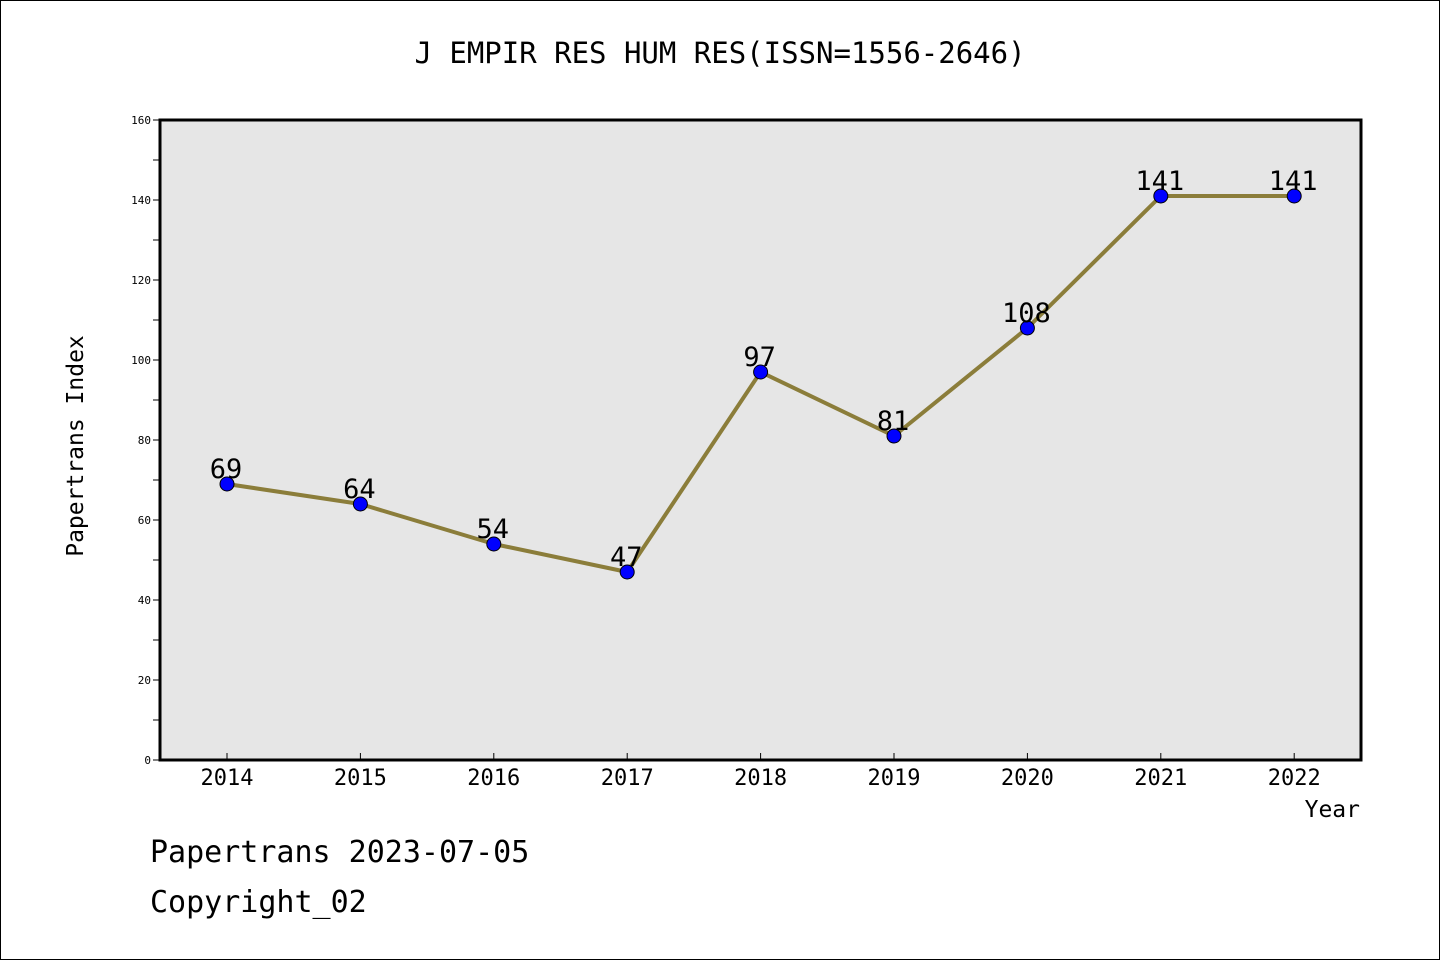 The height and width of the screenshot is (960, 1440). Describe the element at coordinates (144, 520) in the screenshot. I see `y-tick-label: 60` at that location.